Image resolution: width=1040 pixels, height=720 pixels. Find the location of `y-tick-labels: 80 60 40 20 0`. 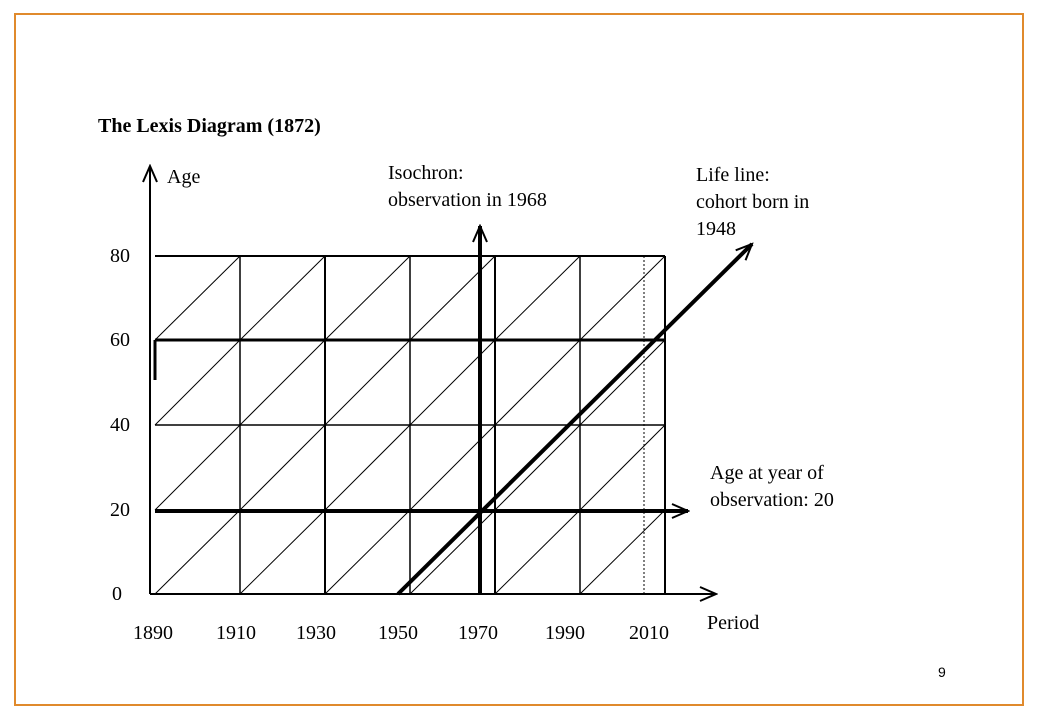

y-tick-labels: 80 60 40 20 0 is located at coordinates (120, 425).